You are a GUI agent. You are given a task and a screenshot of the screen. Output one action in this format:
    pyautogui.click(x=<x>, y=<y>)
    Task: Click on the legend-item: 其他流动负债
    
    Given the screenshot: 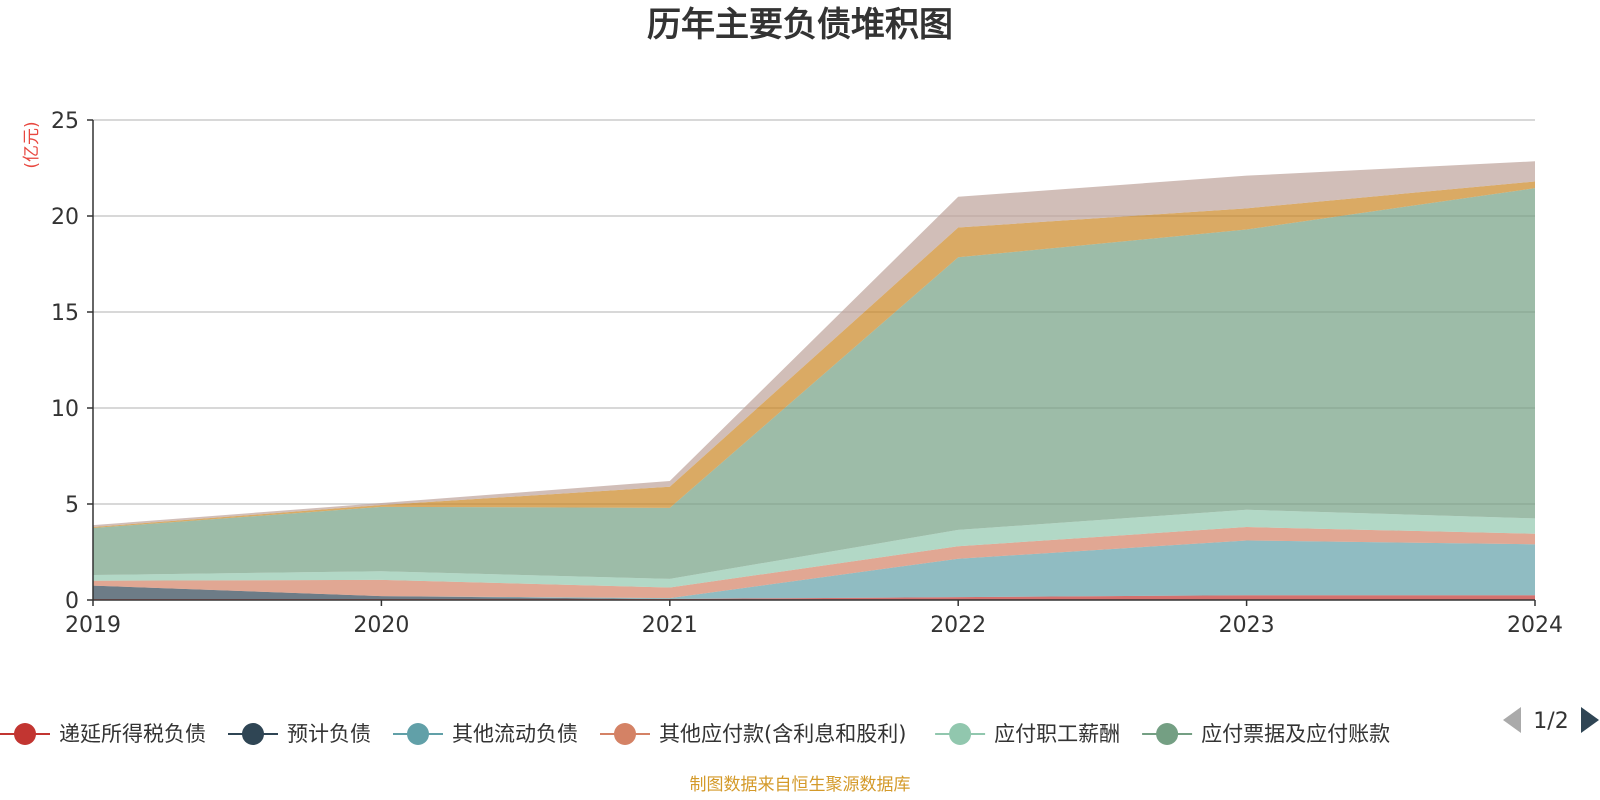 What is the action you would take?
    pyautogui.click(x=485, y=734)
    